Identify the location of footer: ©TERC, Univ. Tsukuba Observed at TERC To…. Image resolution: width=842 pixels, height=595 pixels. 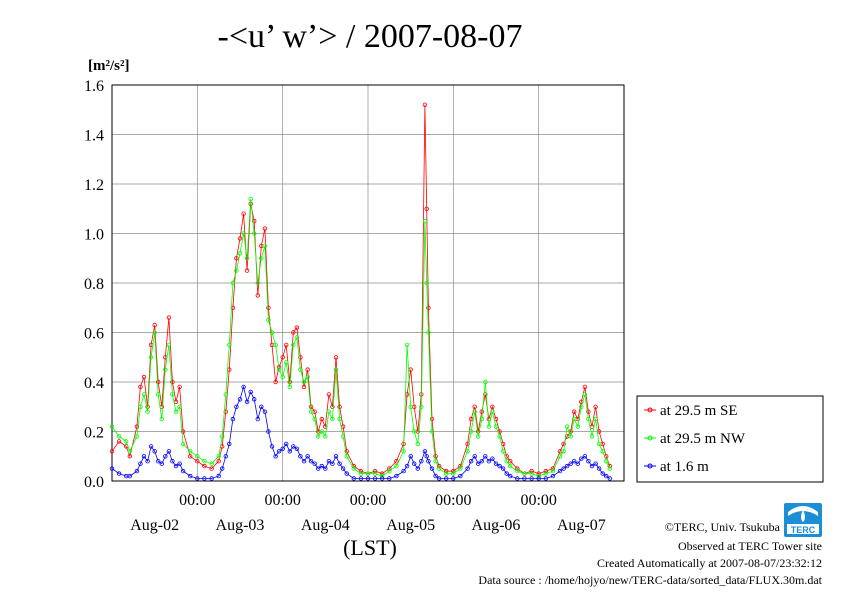
(650, 553).